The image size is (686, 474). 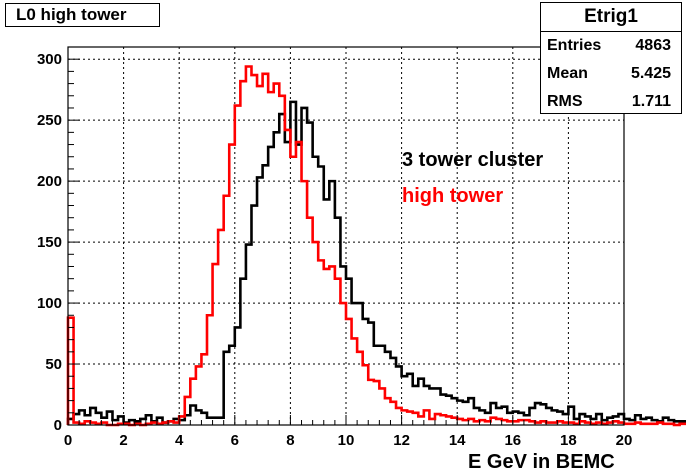 What do you see at coordinates (624, 440) in the screenshot?
I see `x-tick-label: 20` at bounding box center [624, 440].